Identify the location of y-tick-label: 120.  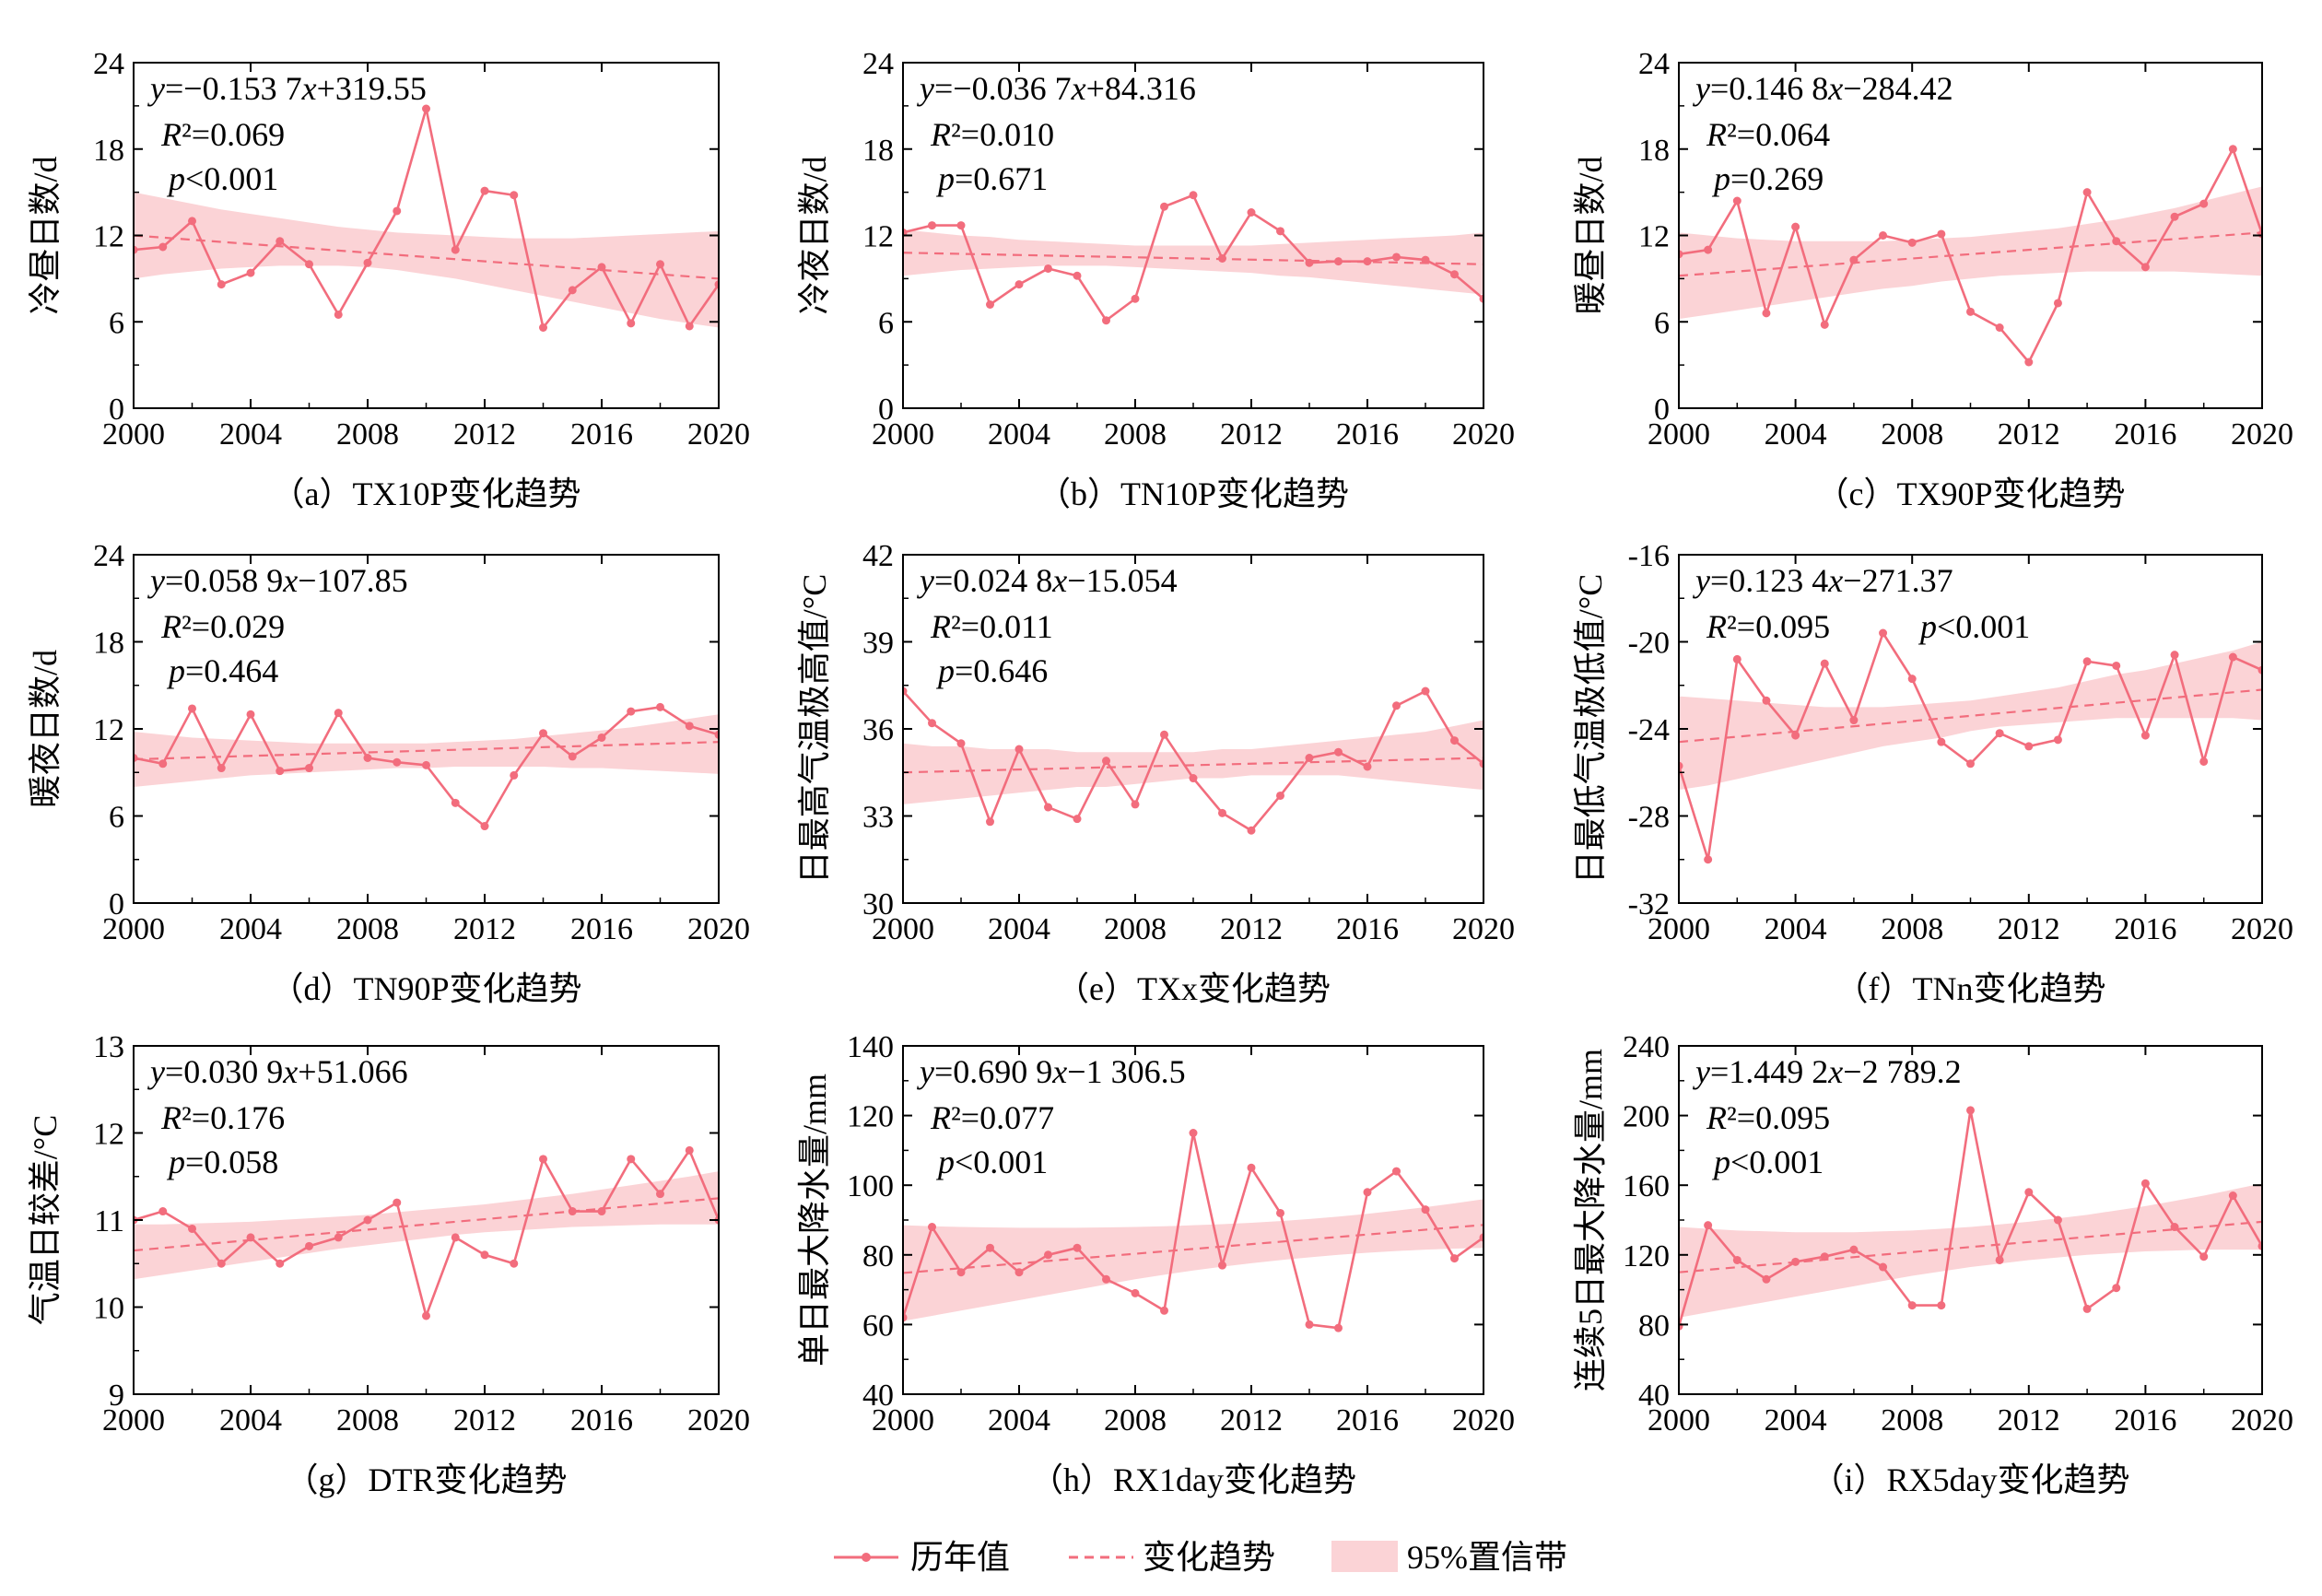
(870, 1117).